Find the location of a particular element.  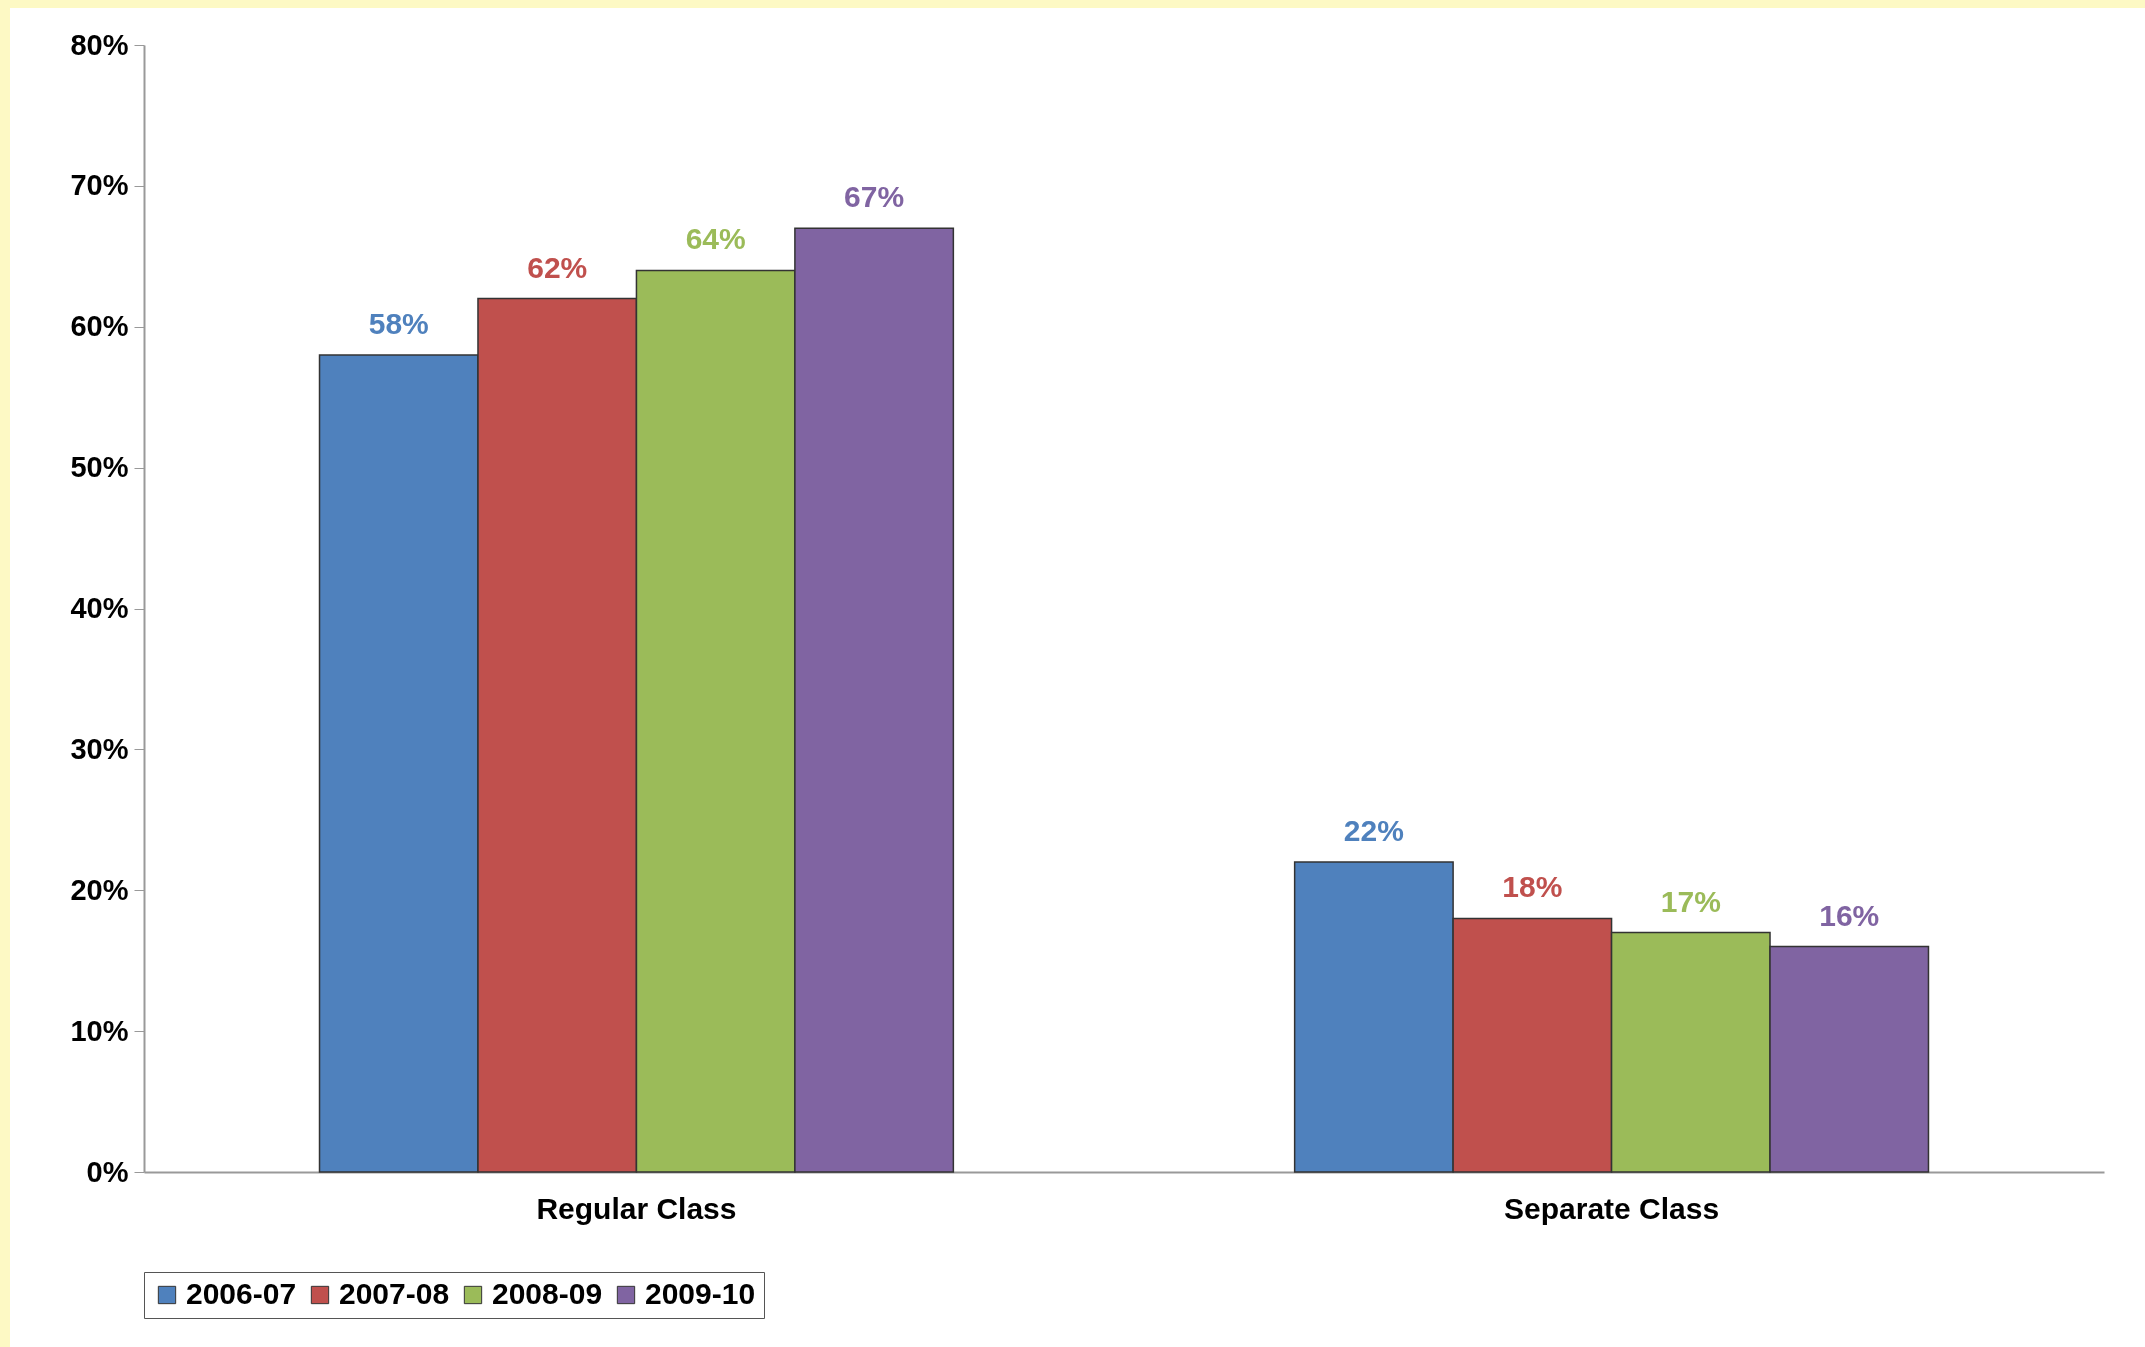

x-tick-label: Regular Class is located at coordinates (636, 1208).